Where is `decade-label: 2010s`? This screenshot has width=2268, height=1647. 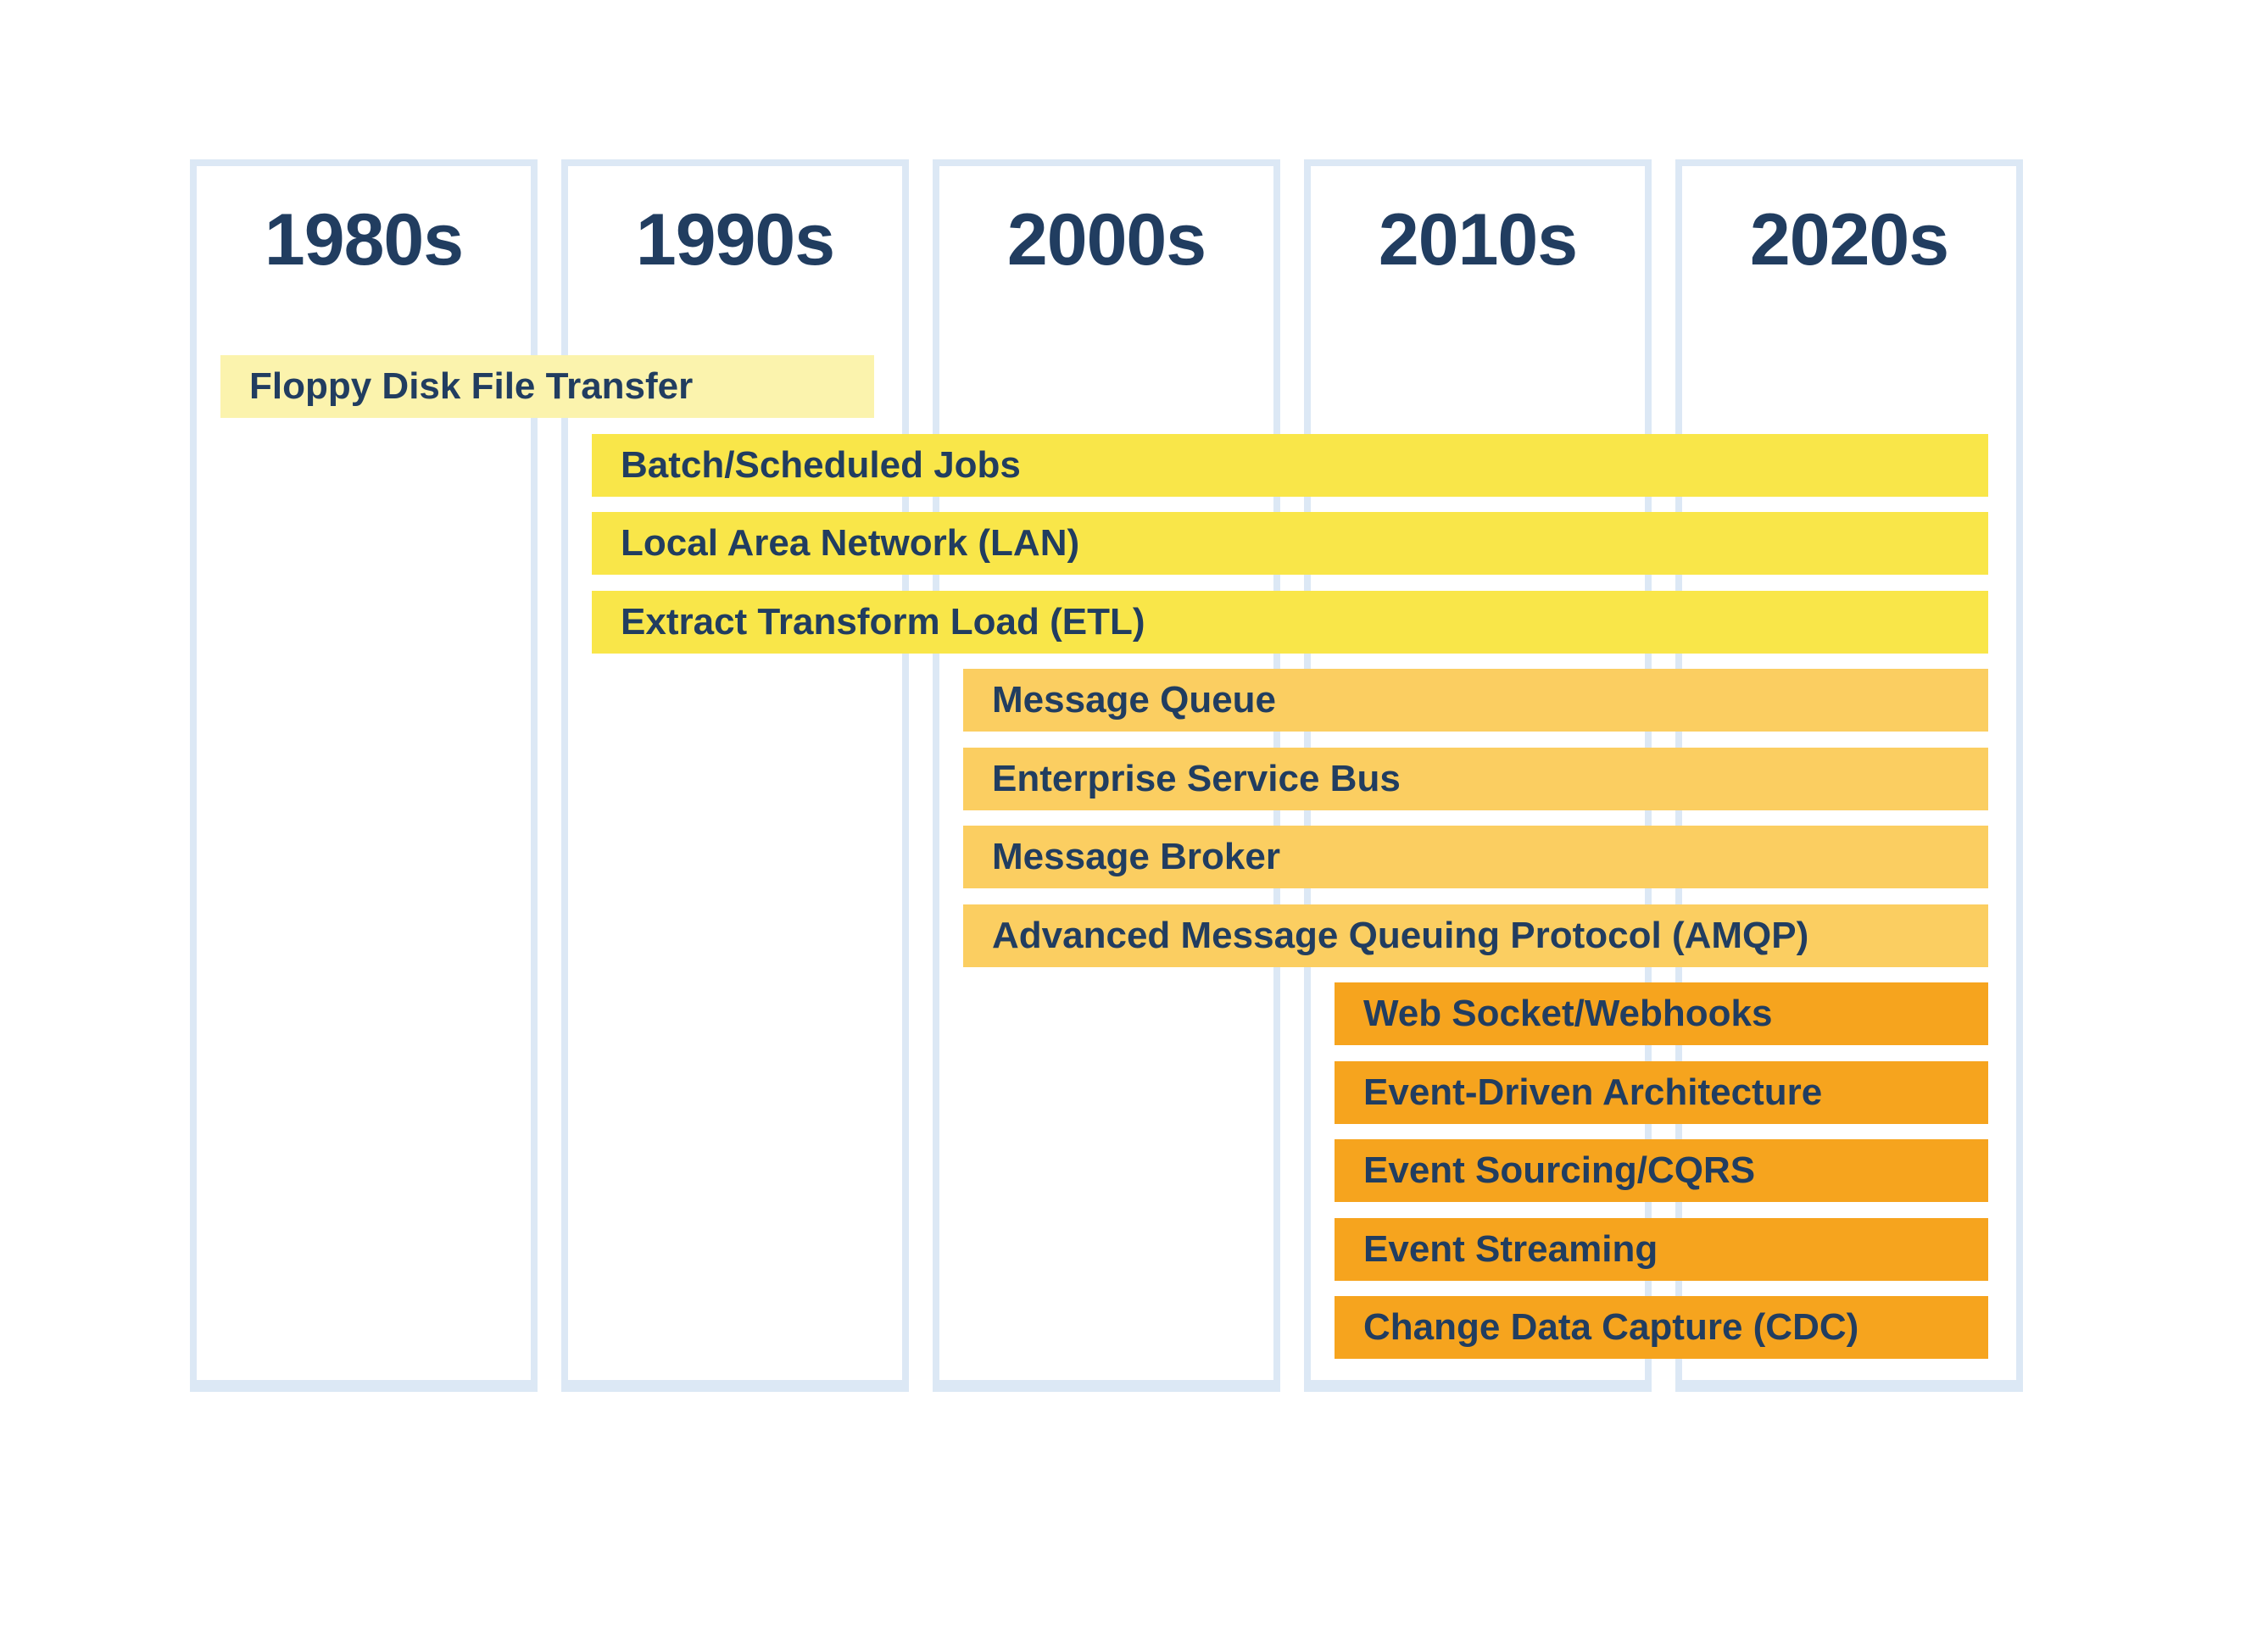
decade-label: 2010s is located at coordinates (1478, 240).